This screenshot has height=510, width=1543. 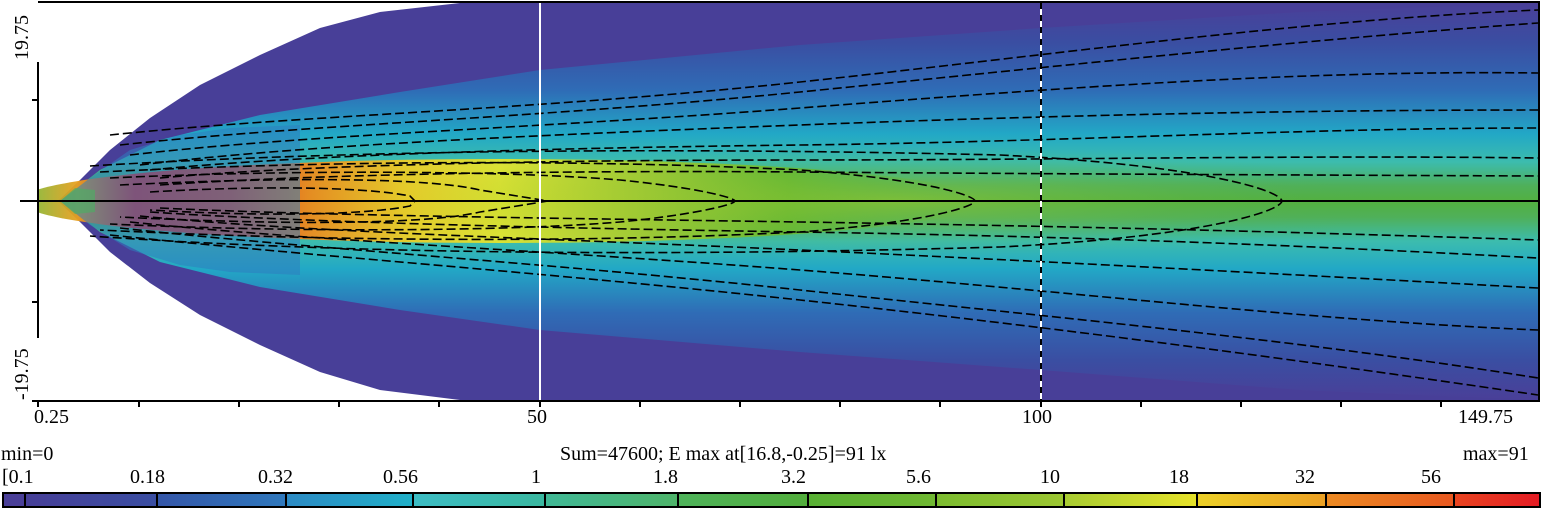 I want to click on color-scale-bar, so click(x=771, y=500).